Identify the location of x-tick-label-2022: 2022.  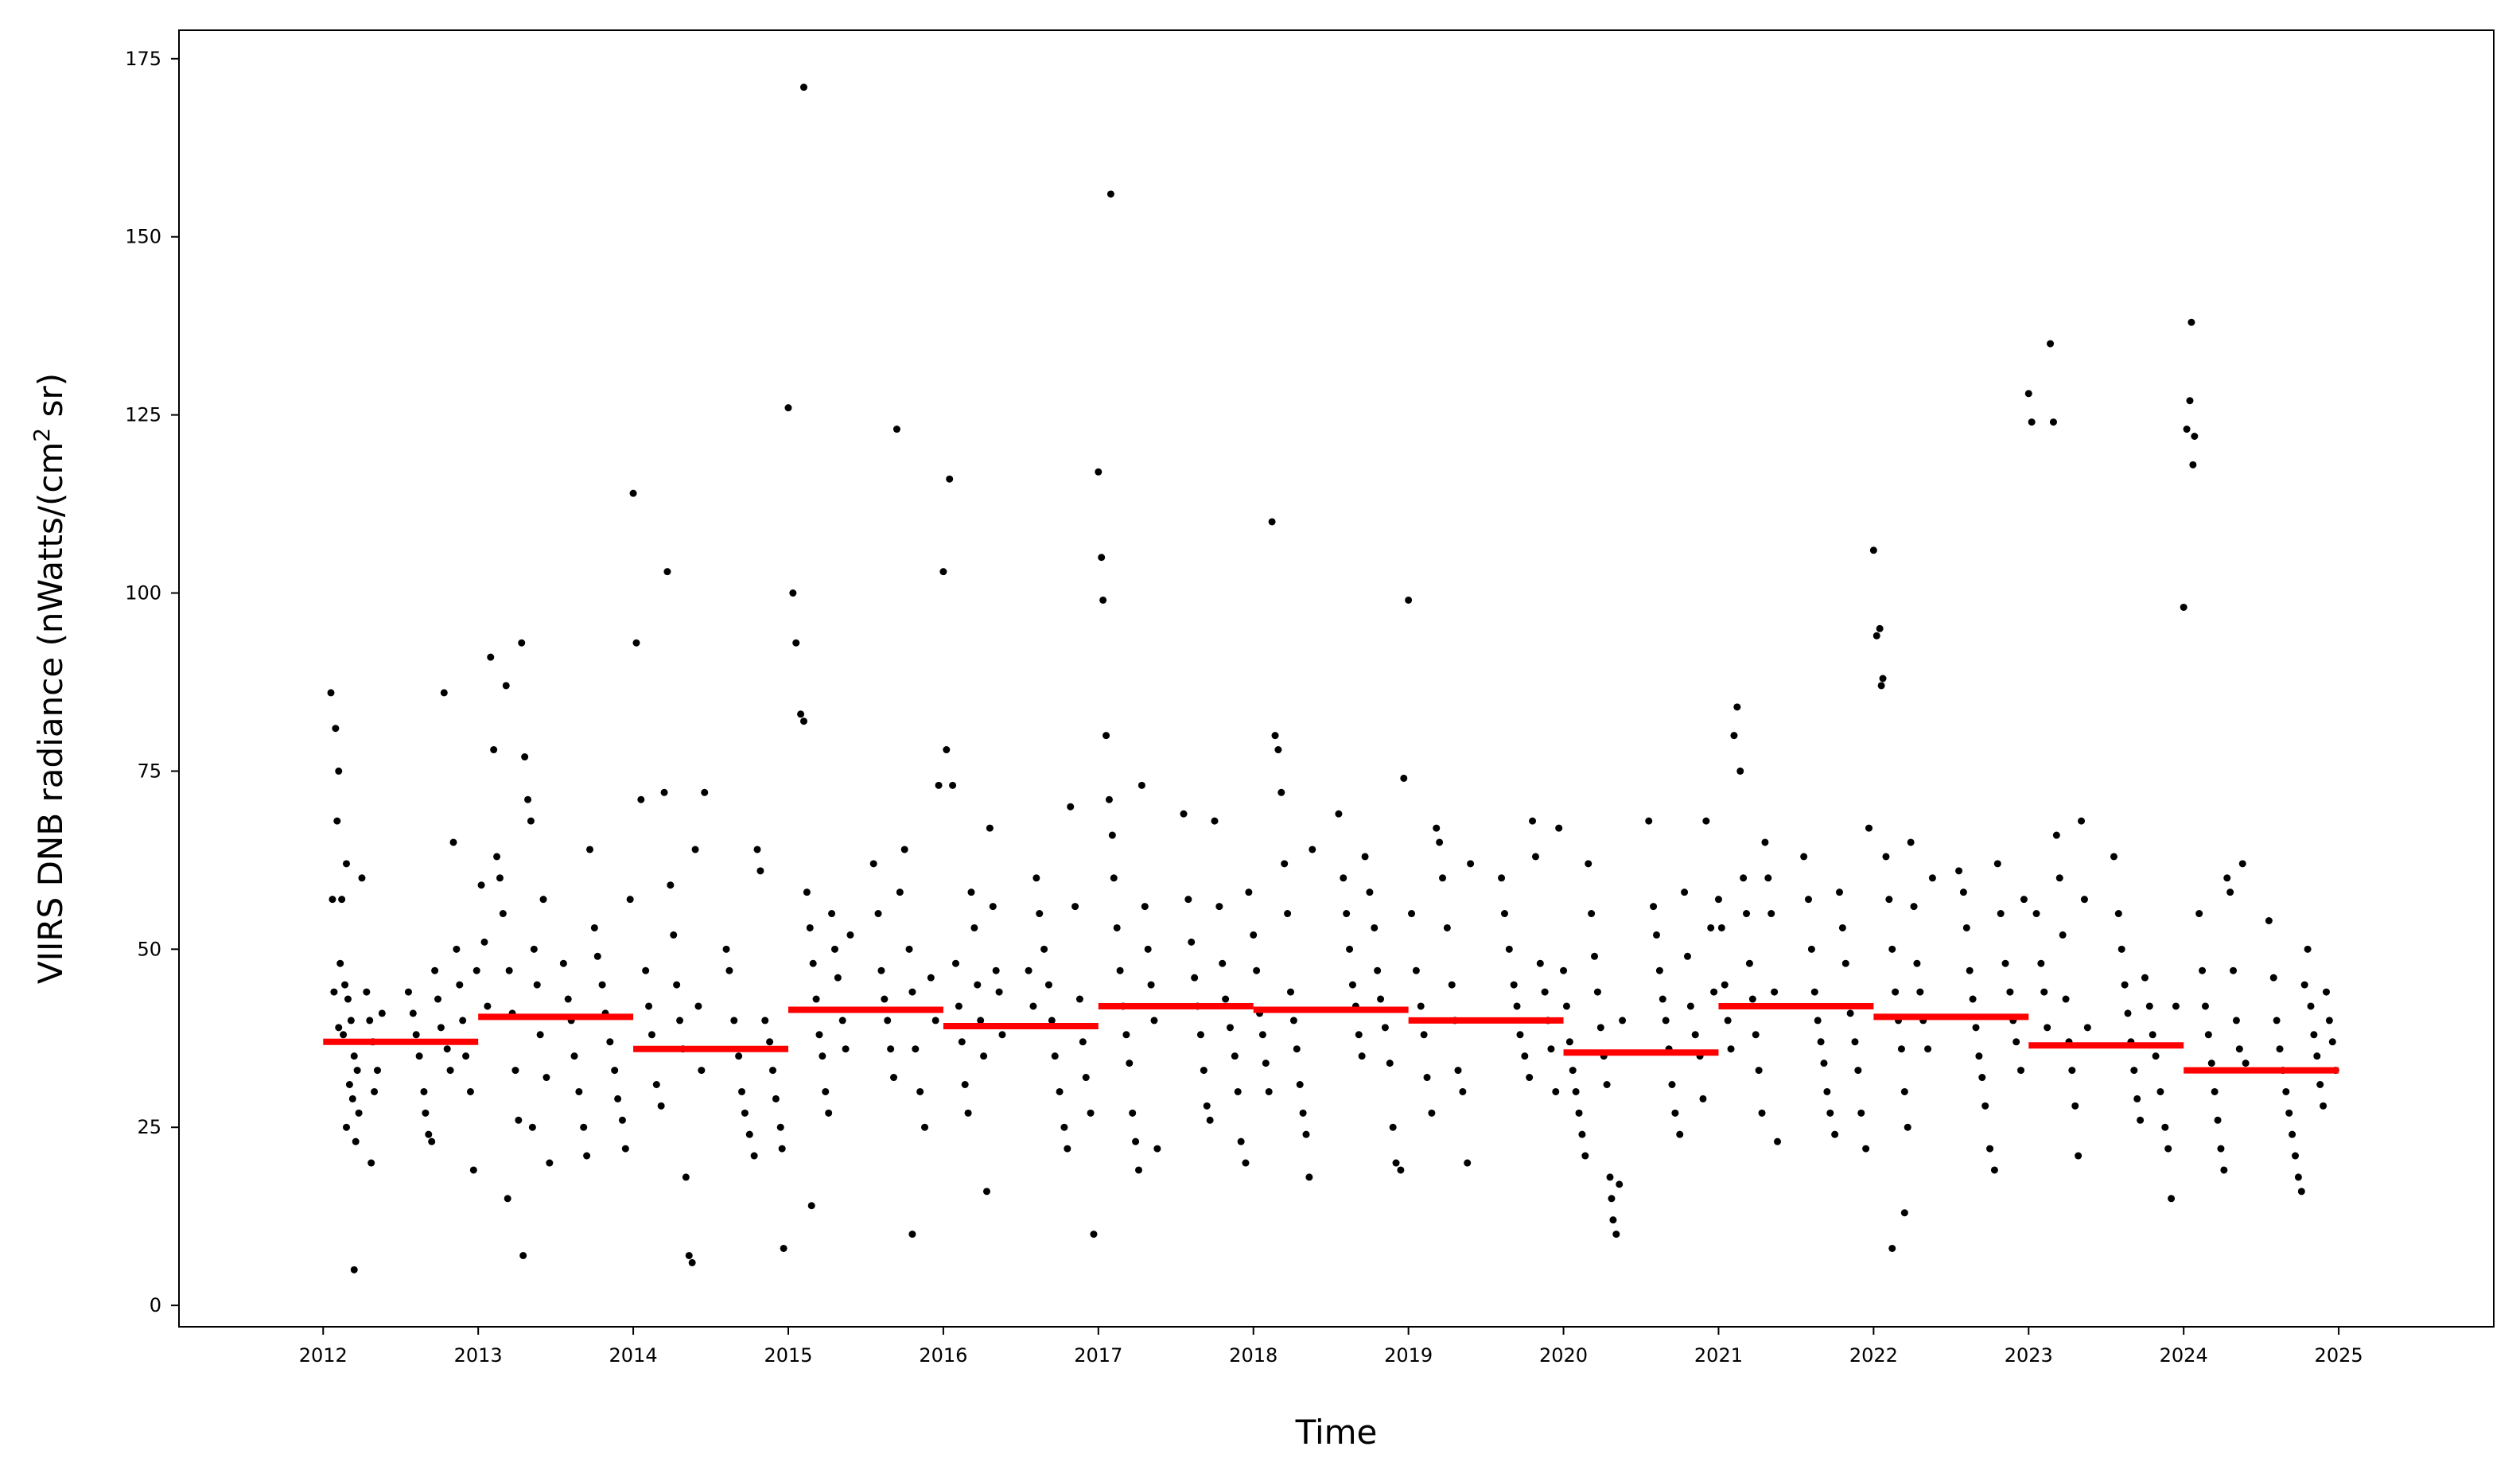
(1873, 1355).